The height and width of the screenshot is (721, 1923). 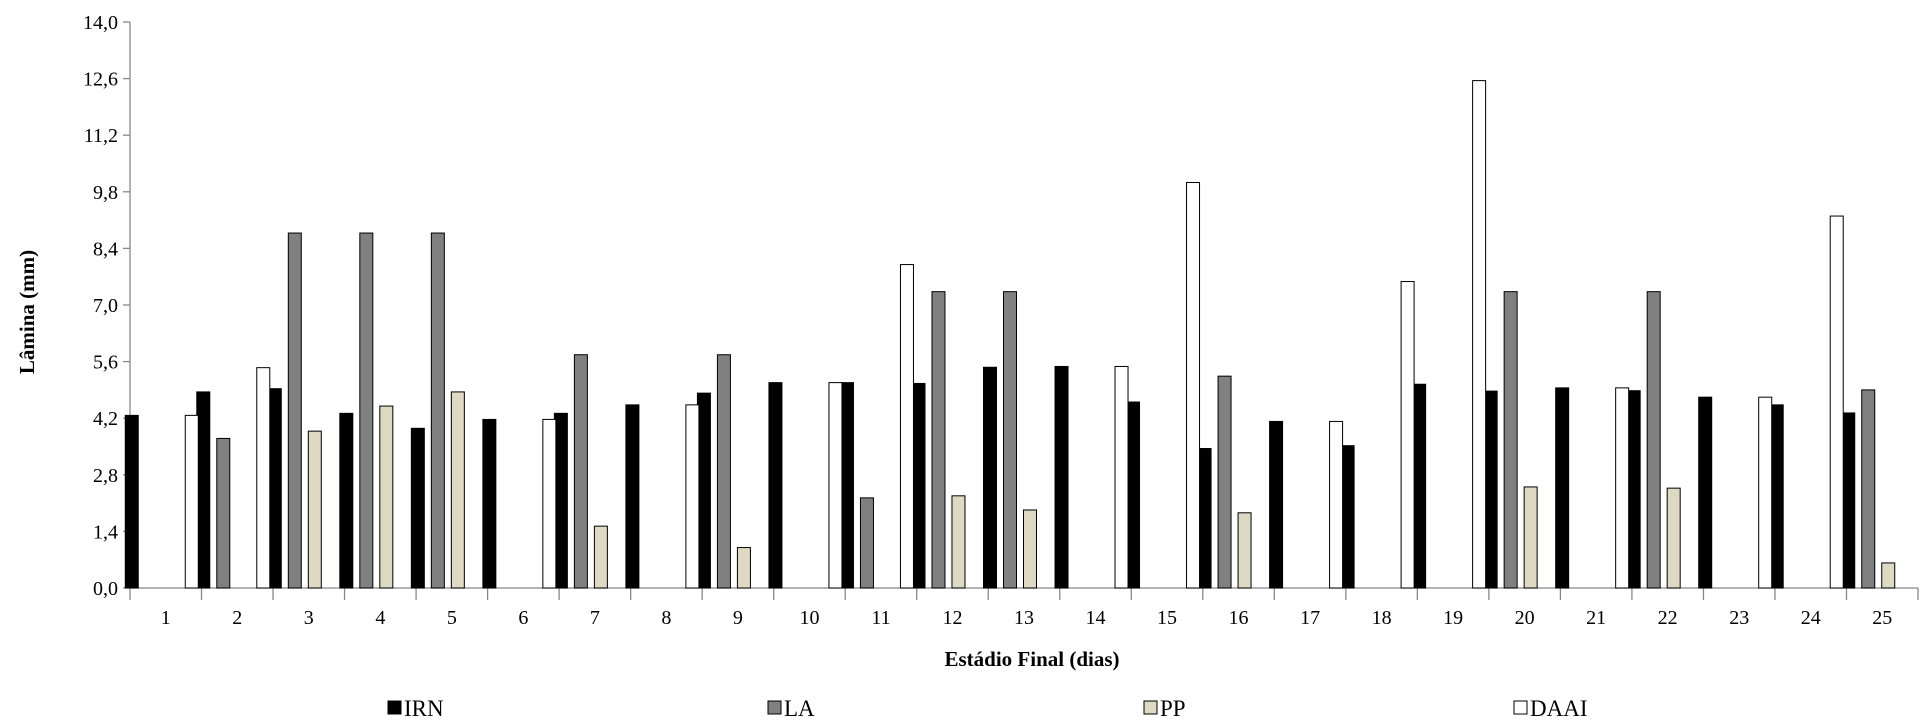 I want to click on y-tick-label: 12,6, so click(x=100, y=80).